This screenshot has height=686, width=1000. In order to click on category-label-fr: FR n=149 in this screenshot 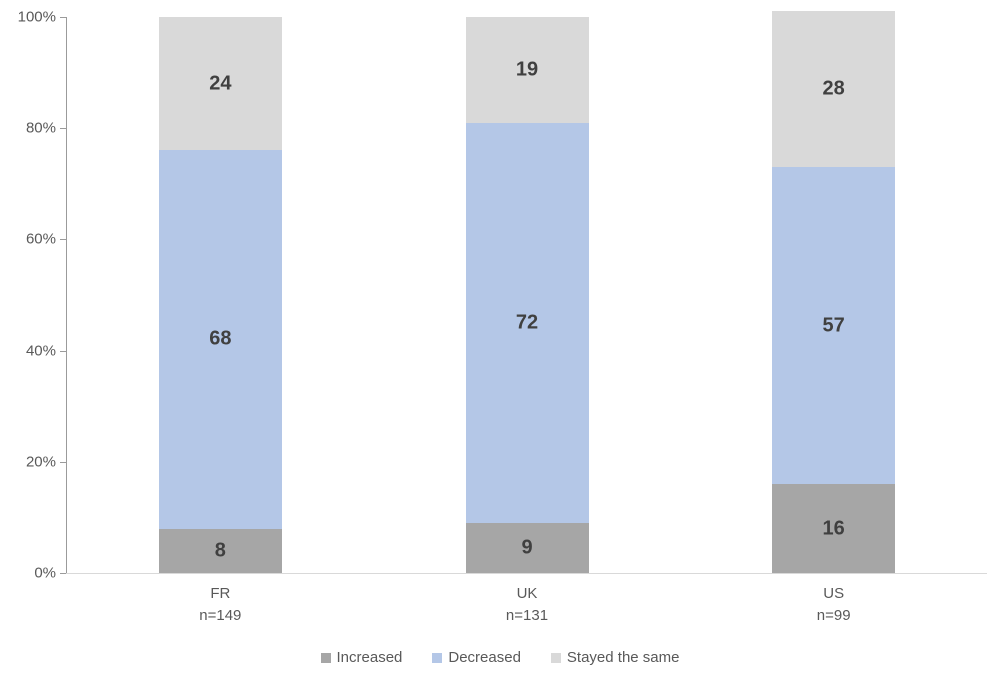, I will do `click(220, 605)`.